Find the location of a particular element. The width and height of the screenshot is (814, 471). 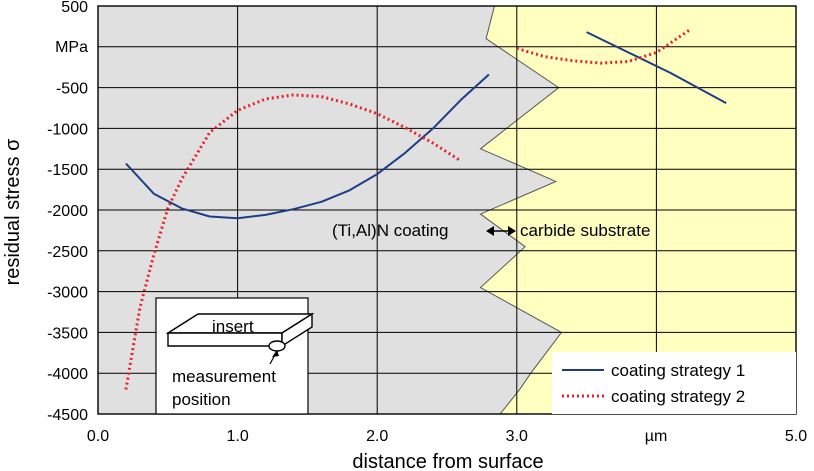

substrate-label: carbide substrate is located at coordinates (585, 230).